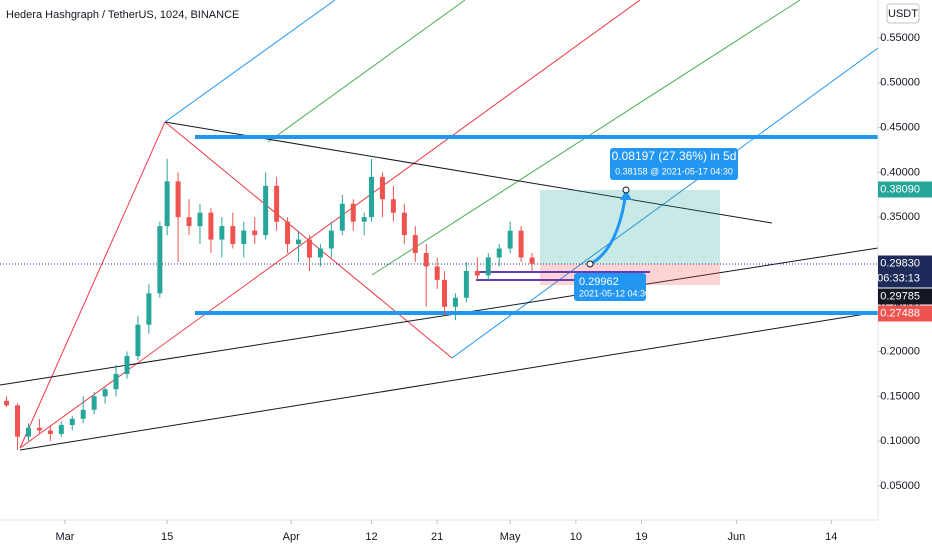 The height and width of the screenshot is (550, 932). What do you see at coordinates (900, 83) in the screenshot?
I see `y-tick-label: 0.50000` at bounding box center [900, 83].